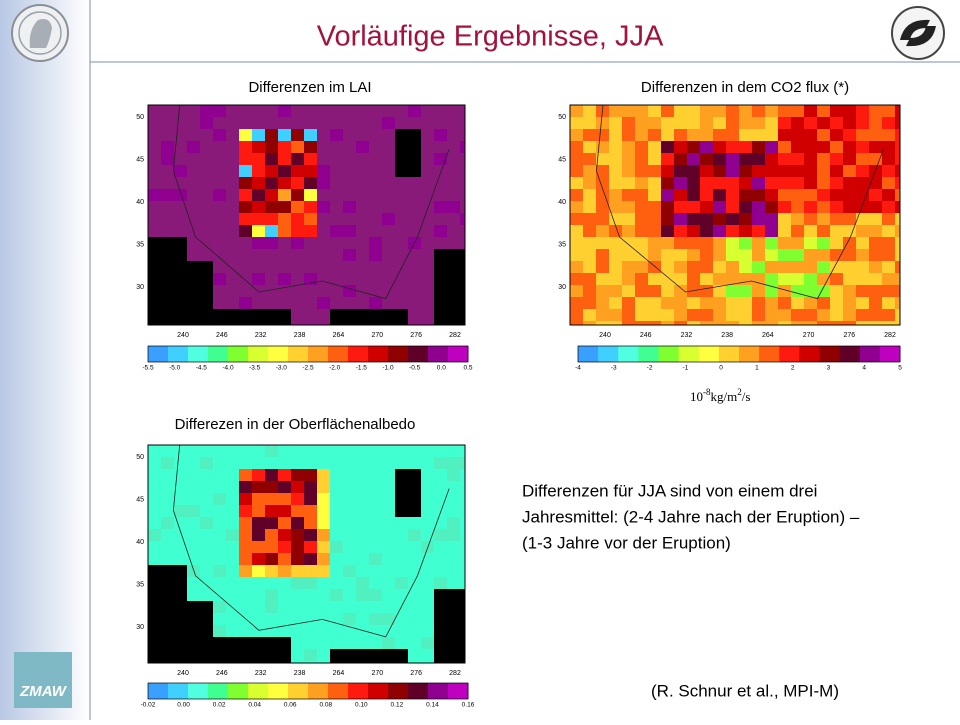 The width and height of the screenshot is (960, 725). What do you see at coordinates (255, 368) in the screenshot?
I see `colorbar-label: -3.5` at bounding box center [255, 368].